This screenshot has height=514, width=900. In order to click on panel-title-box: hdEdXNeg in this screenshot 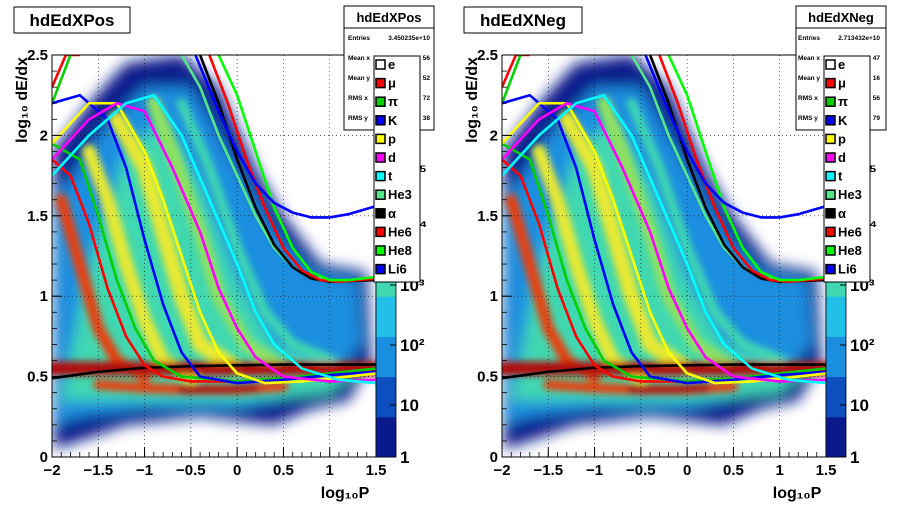, I will do `click(523, 20)`.